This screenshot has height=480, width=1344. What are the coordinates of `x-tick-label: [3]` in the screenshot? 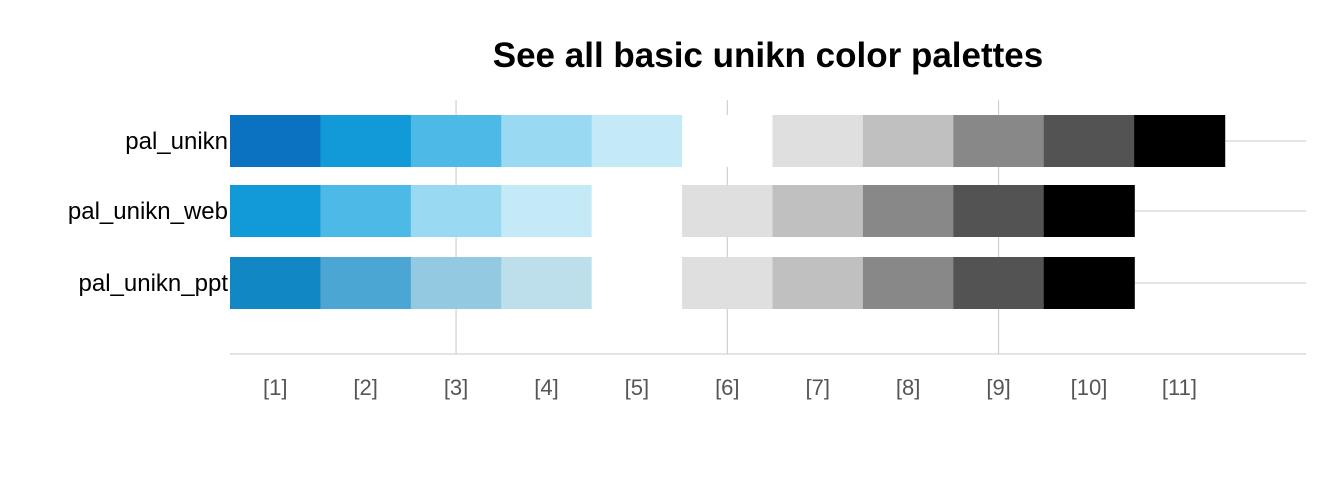 It's located at (456, 387).